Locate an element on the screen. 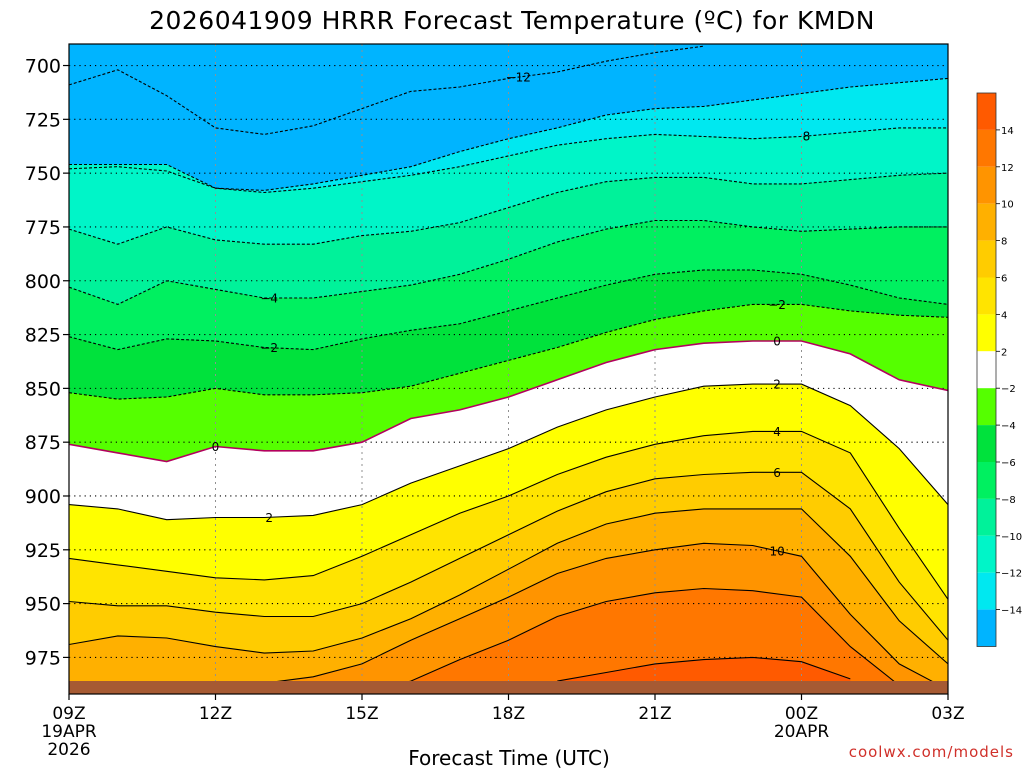  colorbar-tick-1: 12 is located at coordinates (1007, 168).